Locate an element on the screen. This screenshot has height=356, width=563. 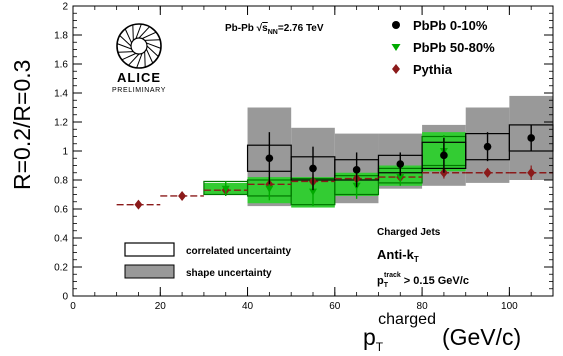
y-tick-label-7: 1.4 is located at coordinates (61, 94).